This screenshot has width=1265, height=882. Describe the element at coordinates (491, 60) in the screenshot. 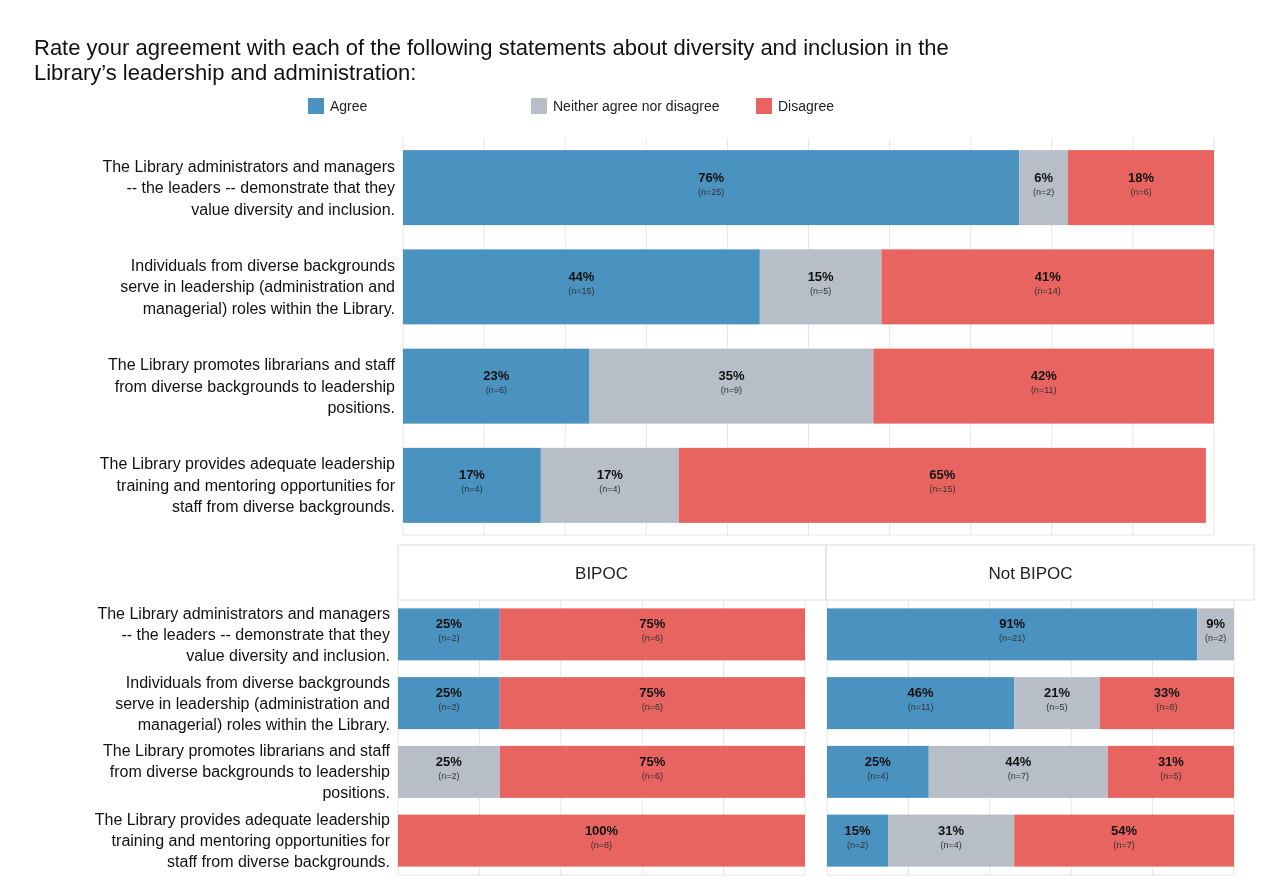

I see `chart-title: Rate your agreement with each of the following statements about diversity and inclusion in the Library’s leadership and administration:` at that location.